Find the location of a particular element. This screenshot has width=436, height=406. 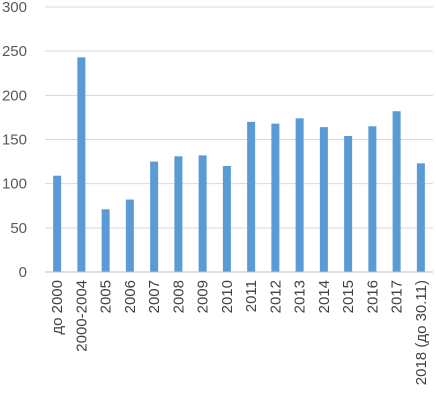

x-category-label: 2005 is located at coordinates (106, 296).